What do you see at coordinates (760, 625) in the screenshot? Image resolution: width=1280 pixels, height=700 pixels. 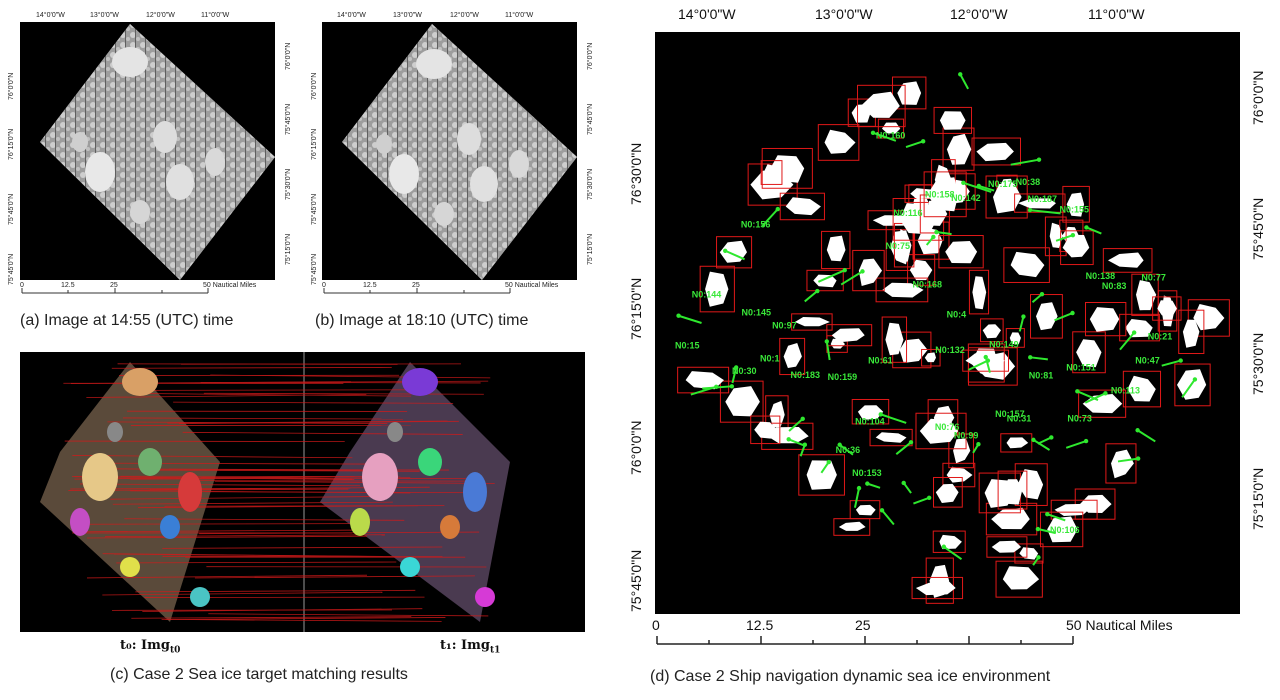 I see `scale-label: 12.5` at bounding box center [760, 625].